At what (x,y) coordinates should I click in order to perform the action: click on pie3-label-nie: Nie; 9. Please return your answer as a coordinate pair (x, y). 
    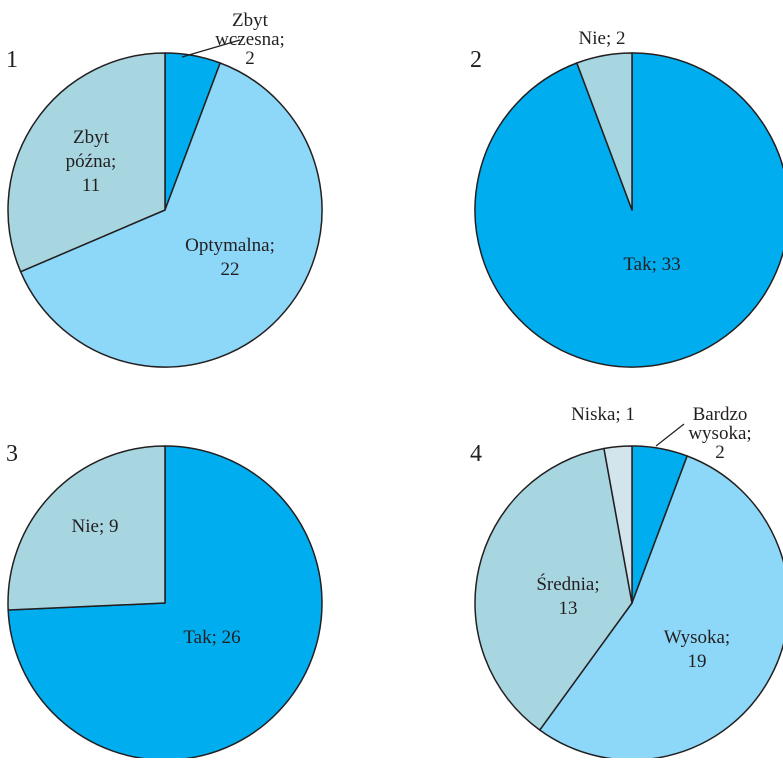
    Looking at the image, I should click on (95, 526).